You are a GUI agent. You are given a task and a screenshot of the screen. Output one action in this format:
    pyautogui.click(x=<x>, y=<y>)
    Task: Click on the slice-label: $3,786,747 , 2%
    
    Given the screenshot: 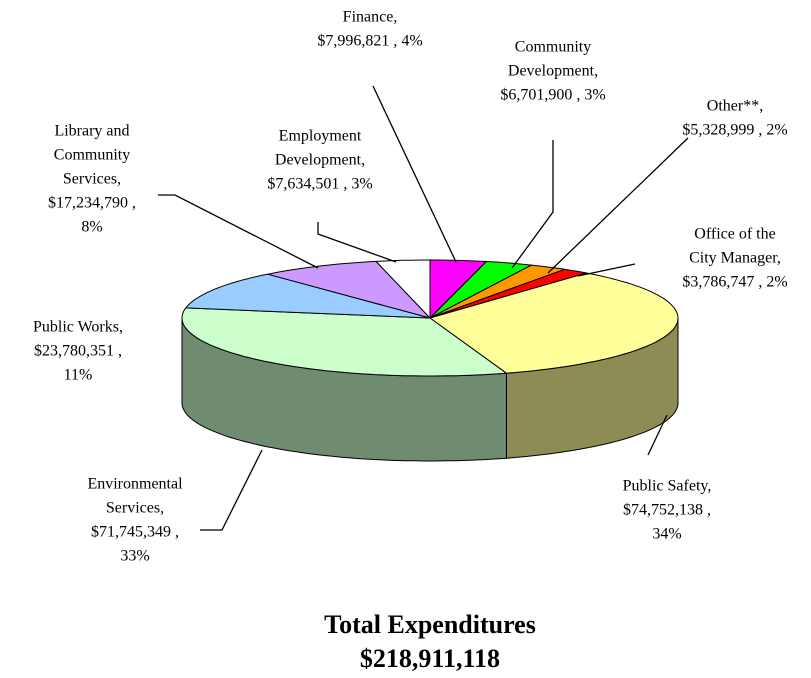 What is the action you would take?
    pyautogui.click(x=734, y=282)
    